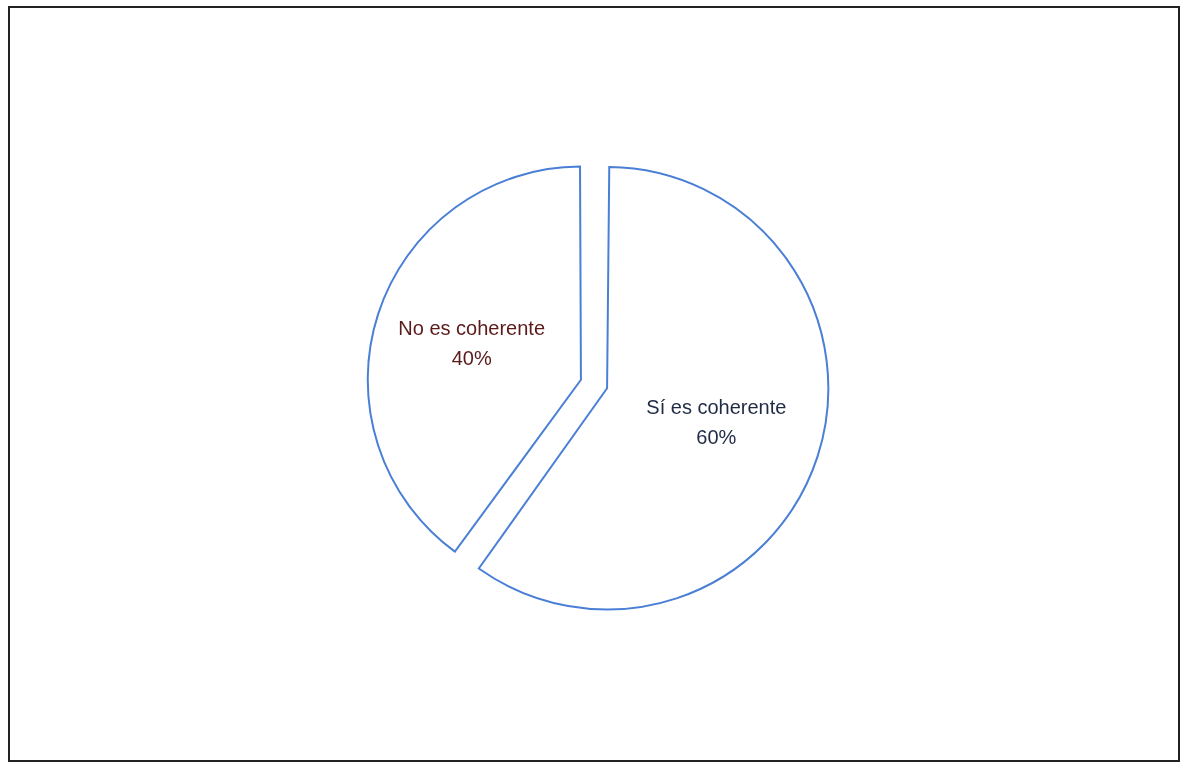  Describe the element at coordinates (472, 327) in the screenshot. I see `slice-label: No es coherente` at that location.